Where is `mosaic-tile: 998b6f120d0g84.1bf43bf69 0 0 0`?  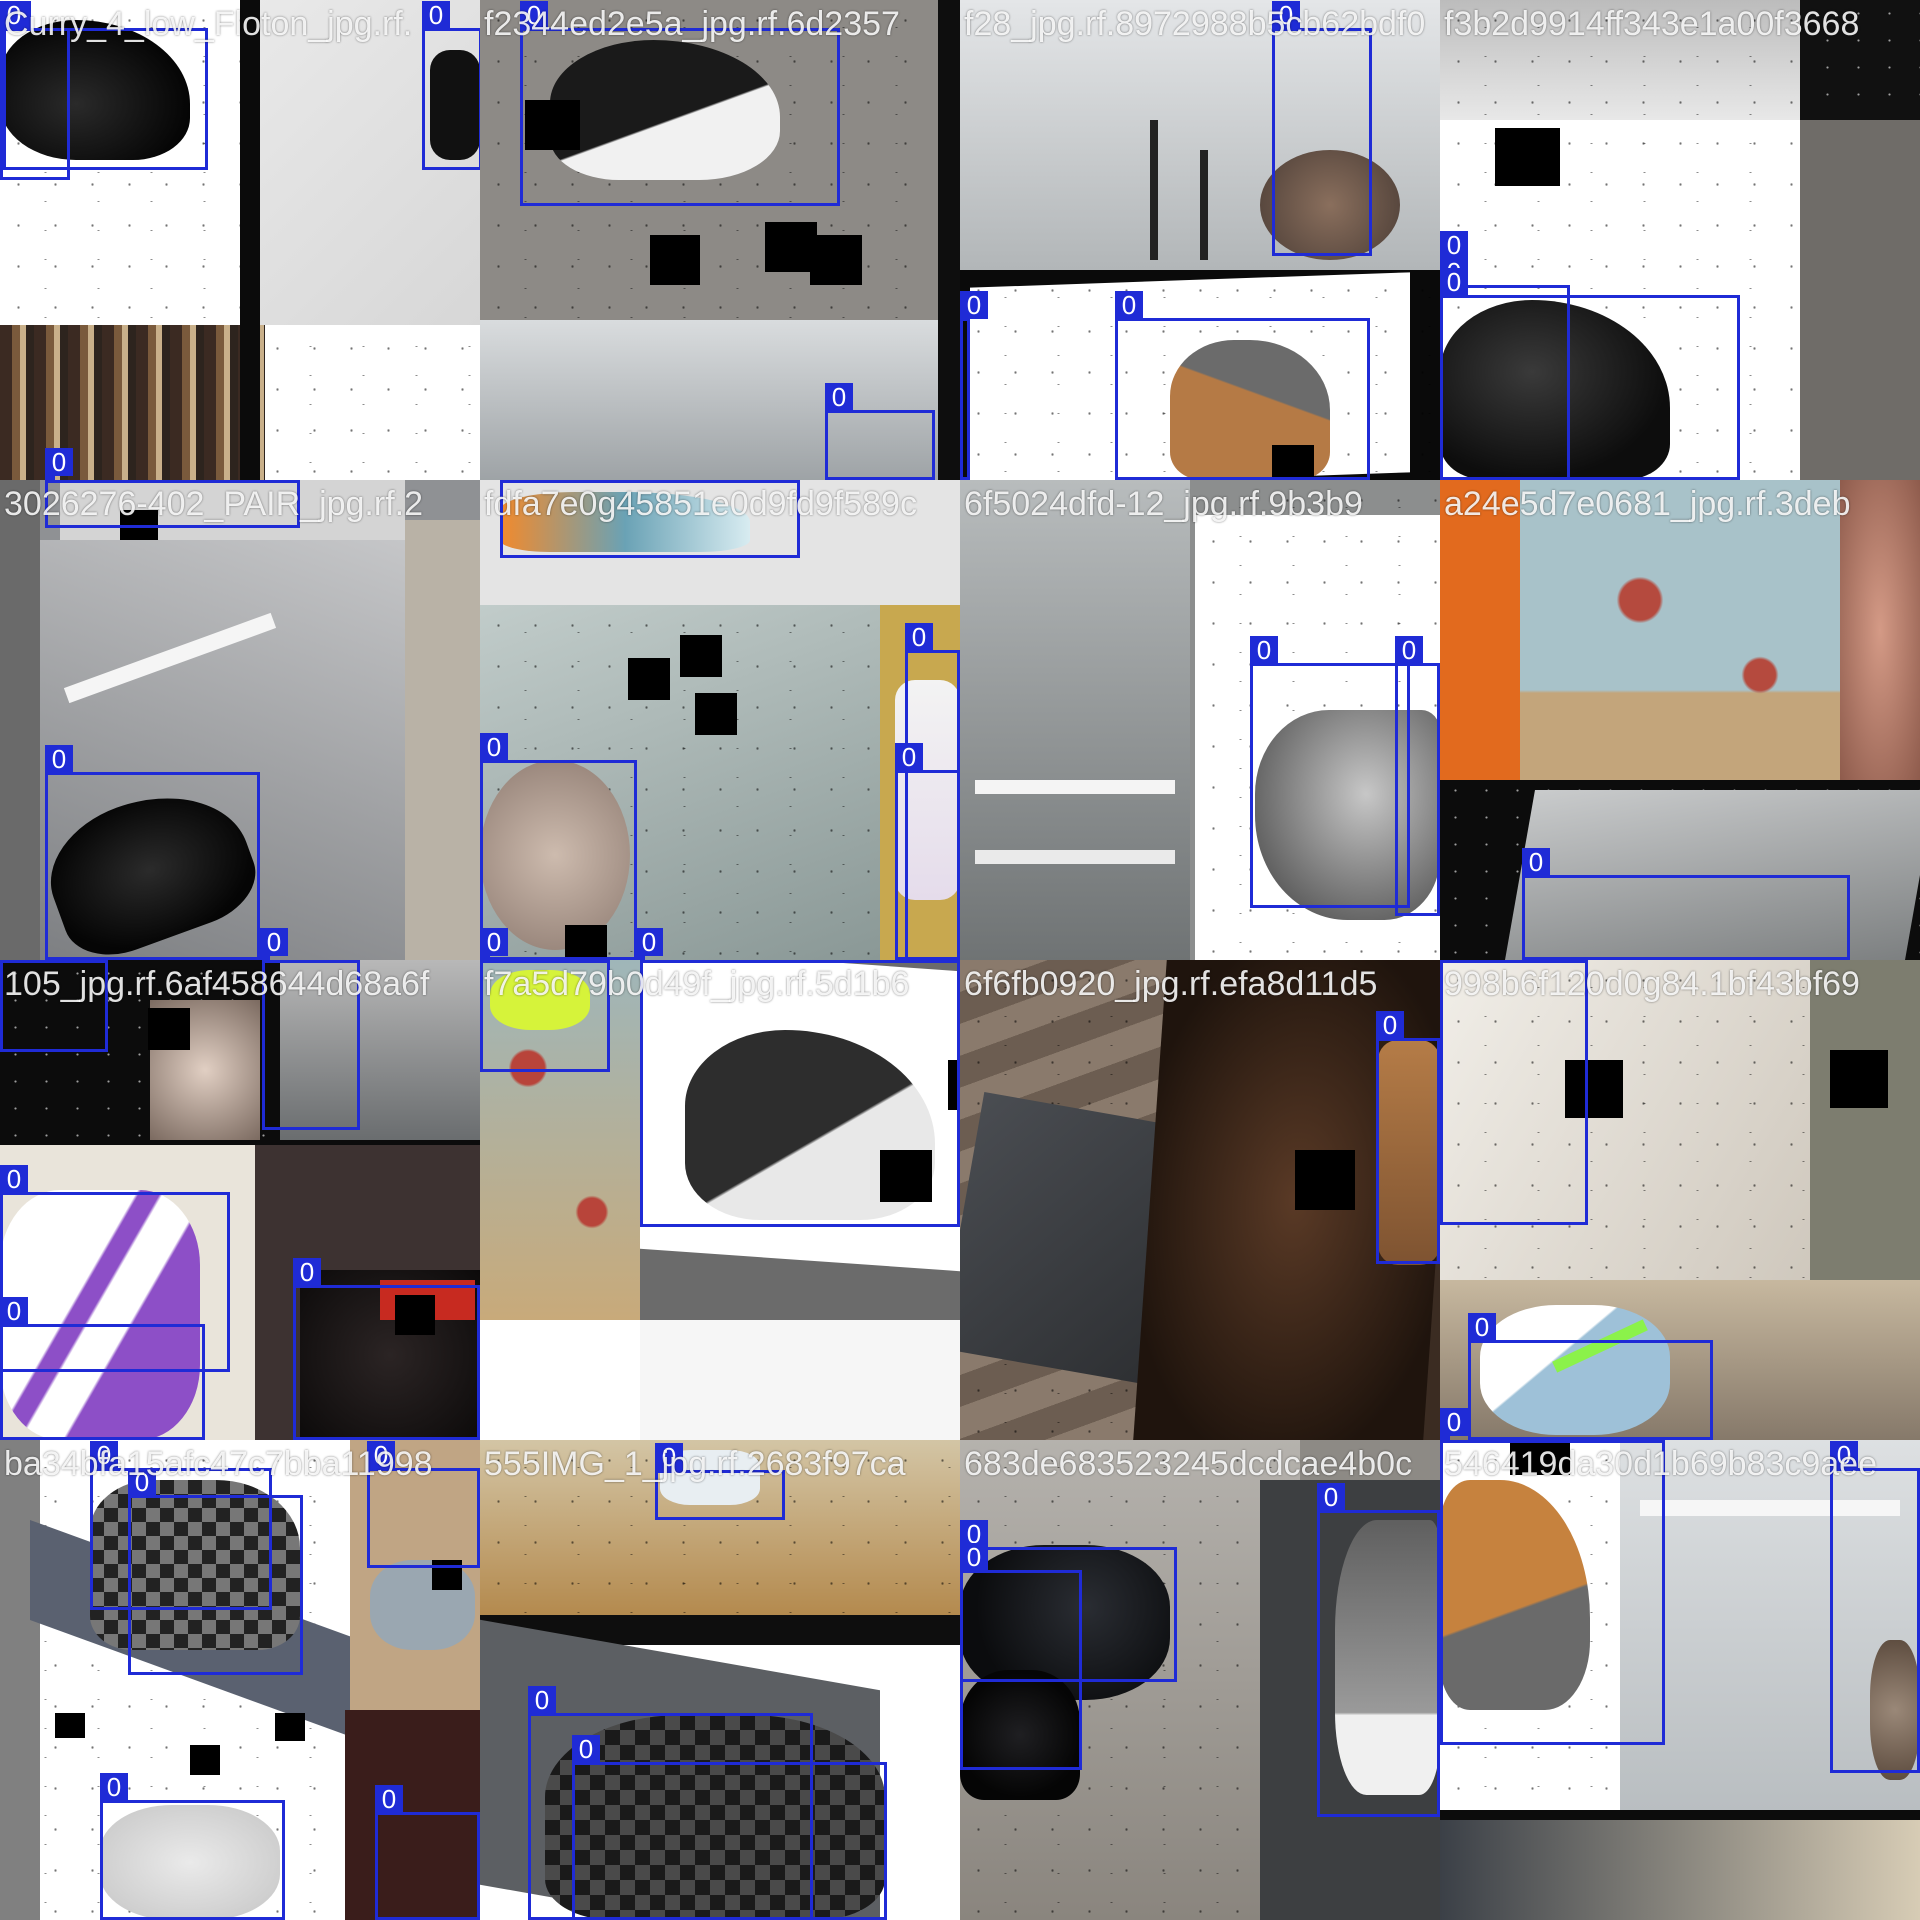
mosaic-tile: 998b6f120d0g84.1bf43bf69 0 0 0 is located at coordinates (1680, 1200).